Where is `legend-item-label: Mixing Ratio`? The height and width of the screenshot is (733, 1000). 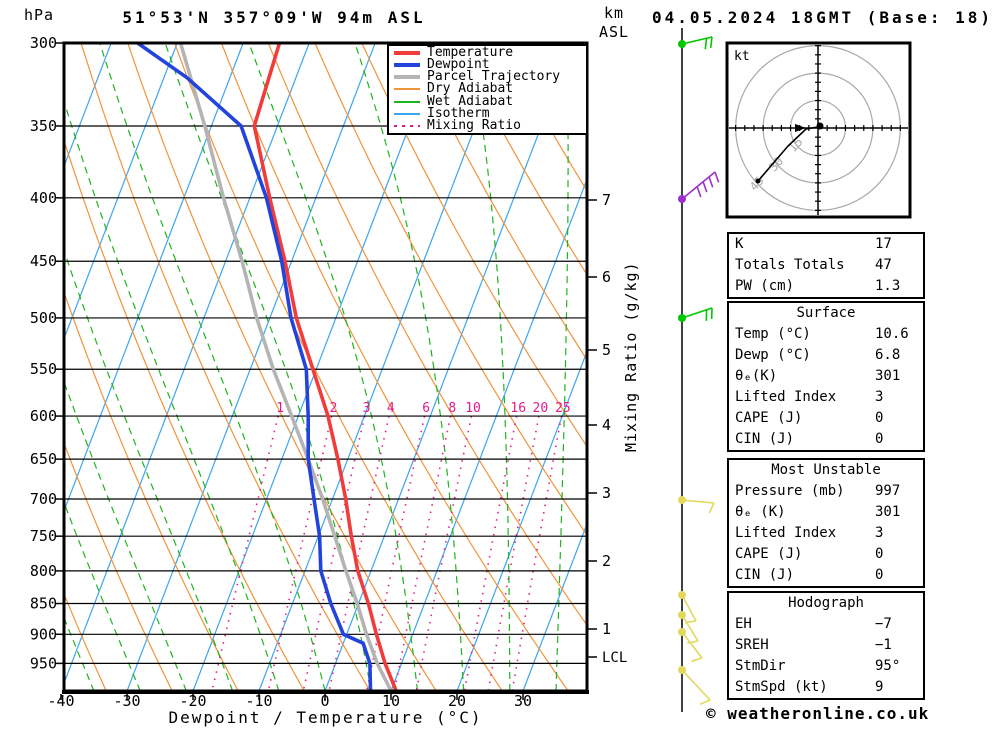
legend-item-label: Mixing Ratio is located at coordinates (474, 125).